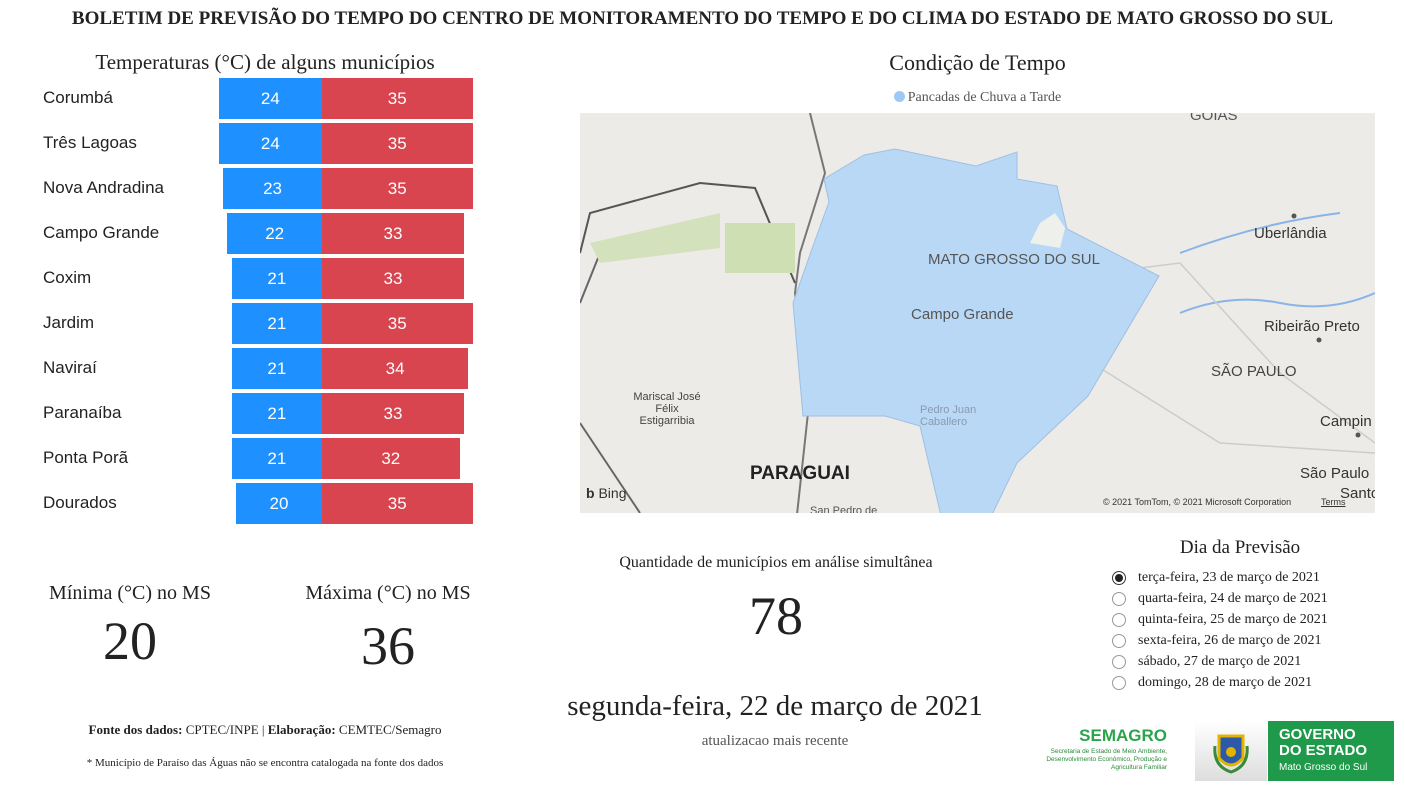  I want to click on bing-icon: b, so click(592, 493).